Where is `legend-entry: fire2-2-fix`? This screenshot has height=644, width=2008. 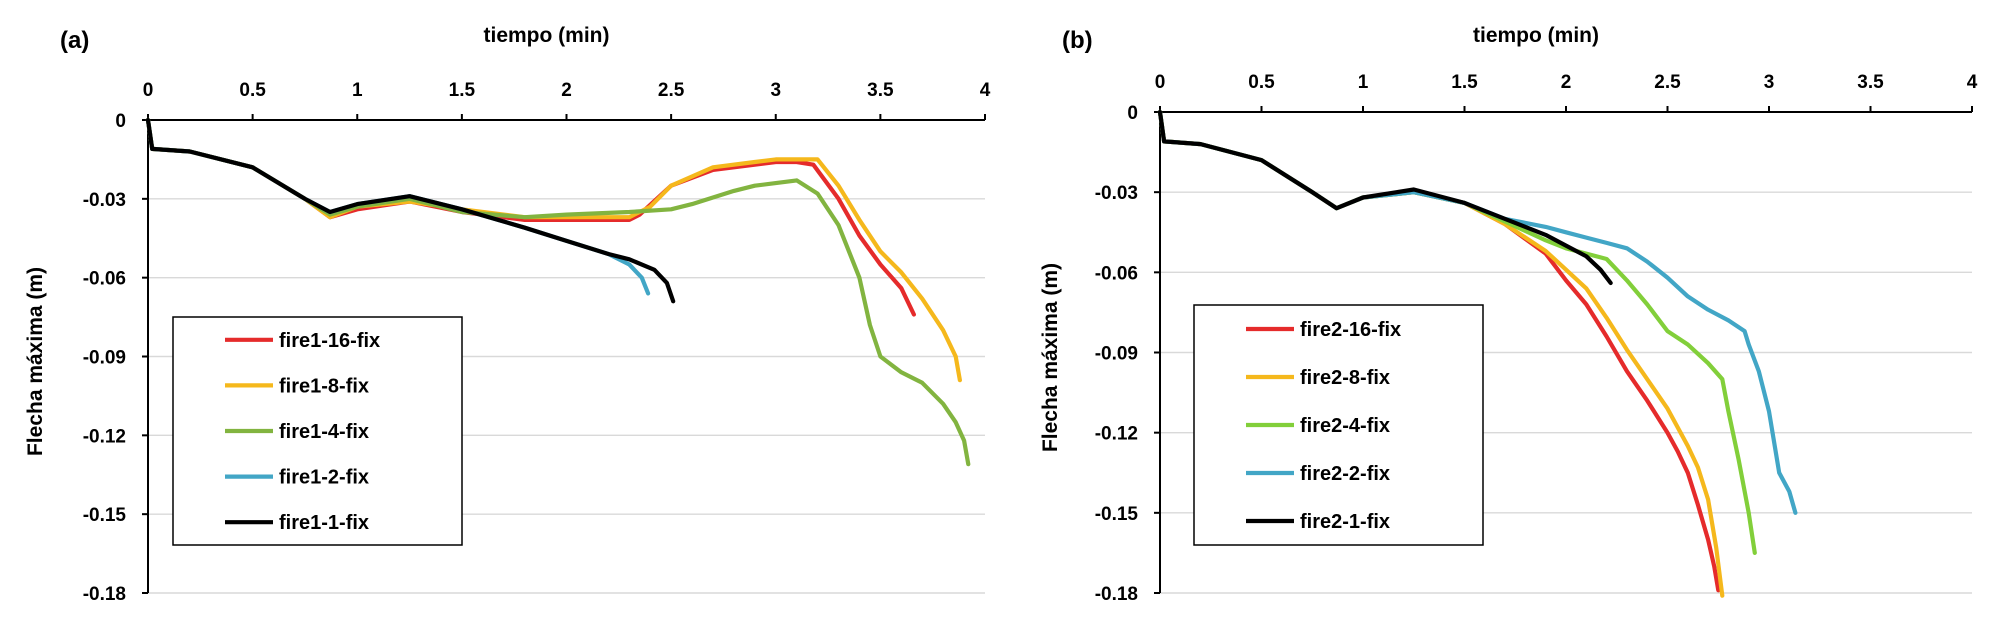 legend-entry: fire2-2-fix is located at coordinates (1345, 474).